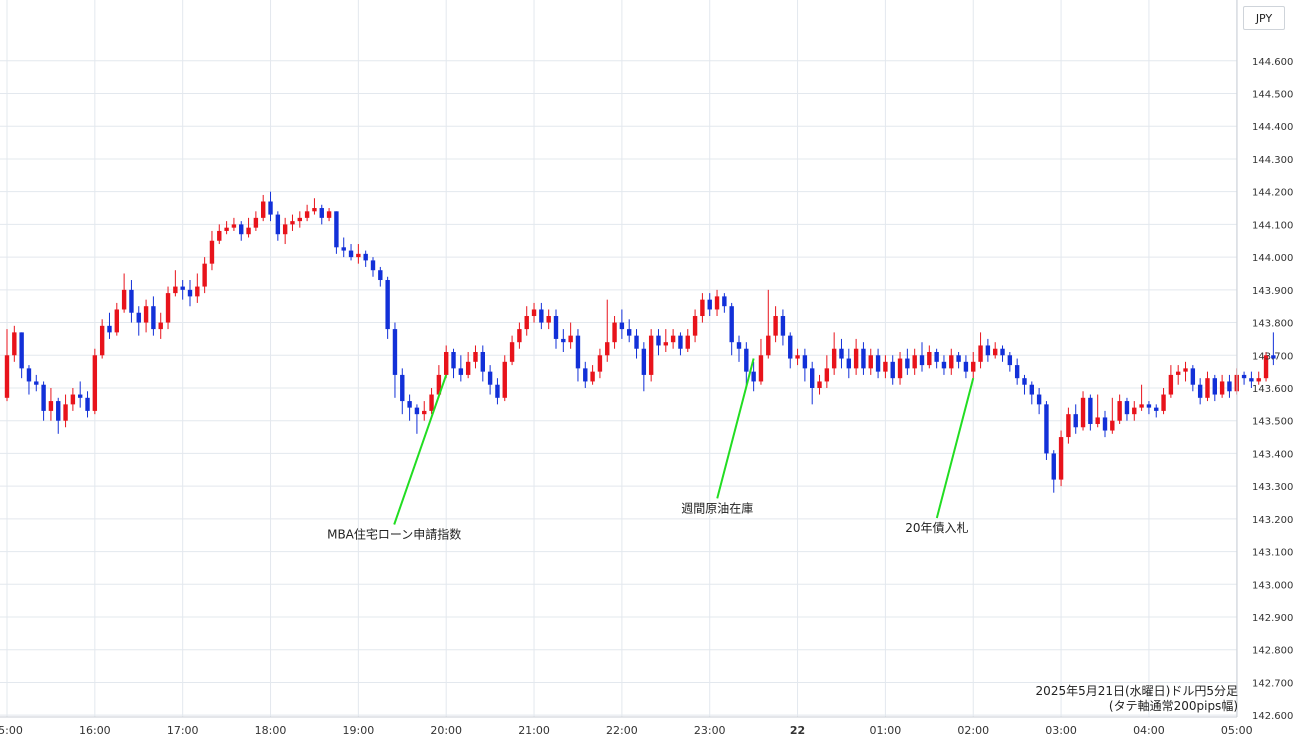 The height and width of the screenshot is (745, 1300). I want to click on x-tick-label: 20:00, so click(446, 730).